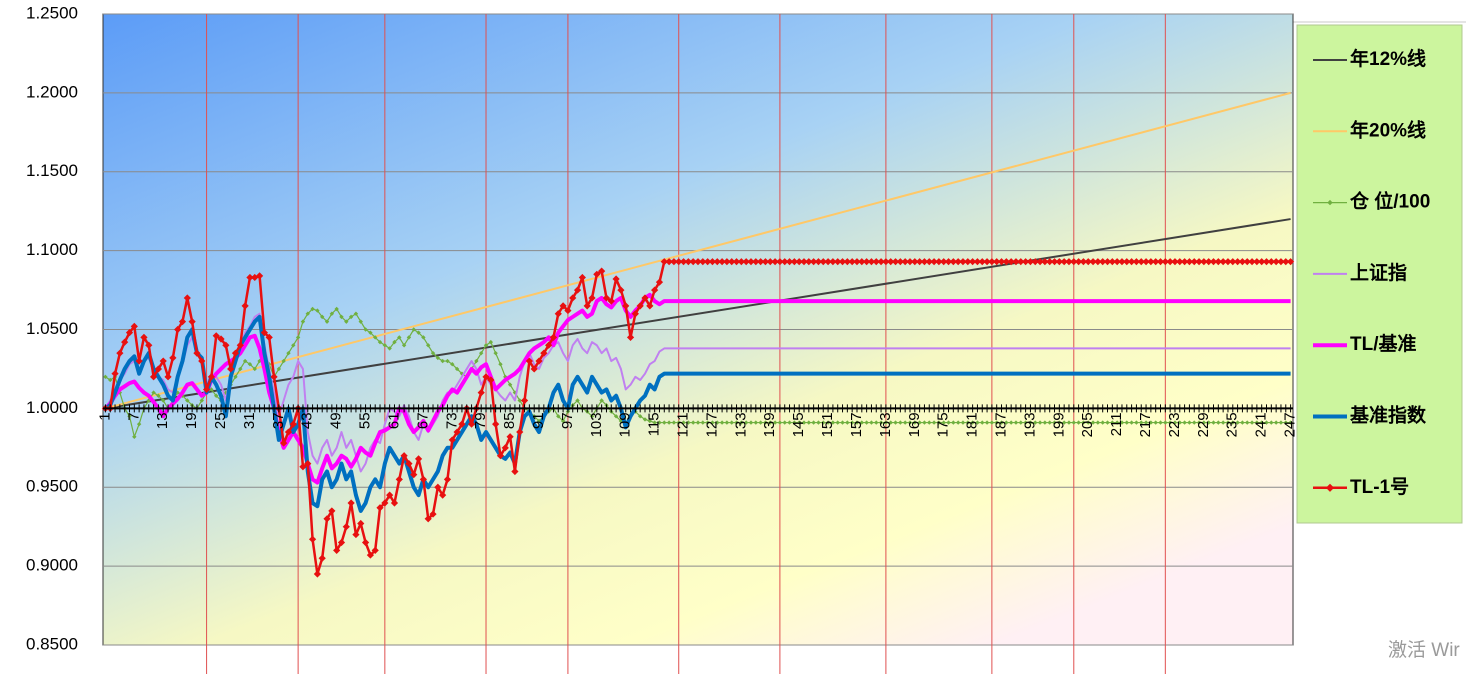 This screenshot has height=674, width=1466. I want to click on legend-marker, so click(1330, 202).